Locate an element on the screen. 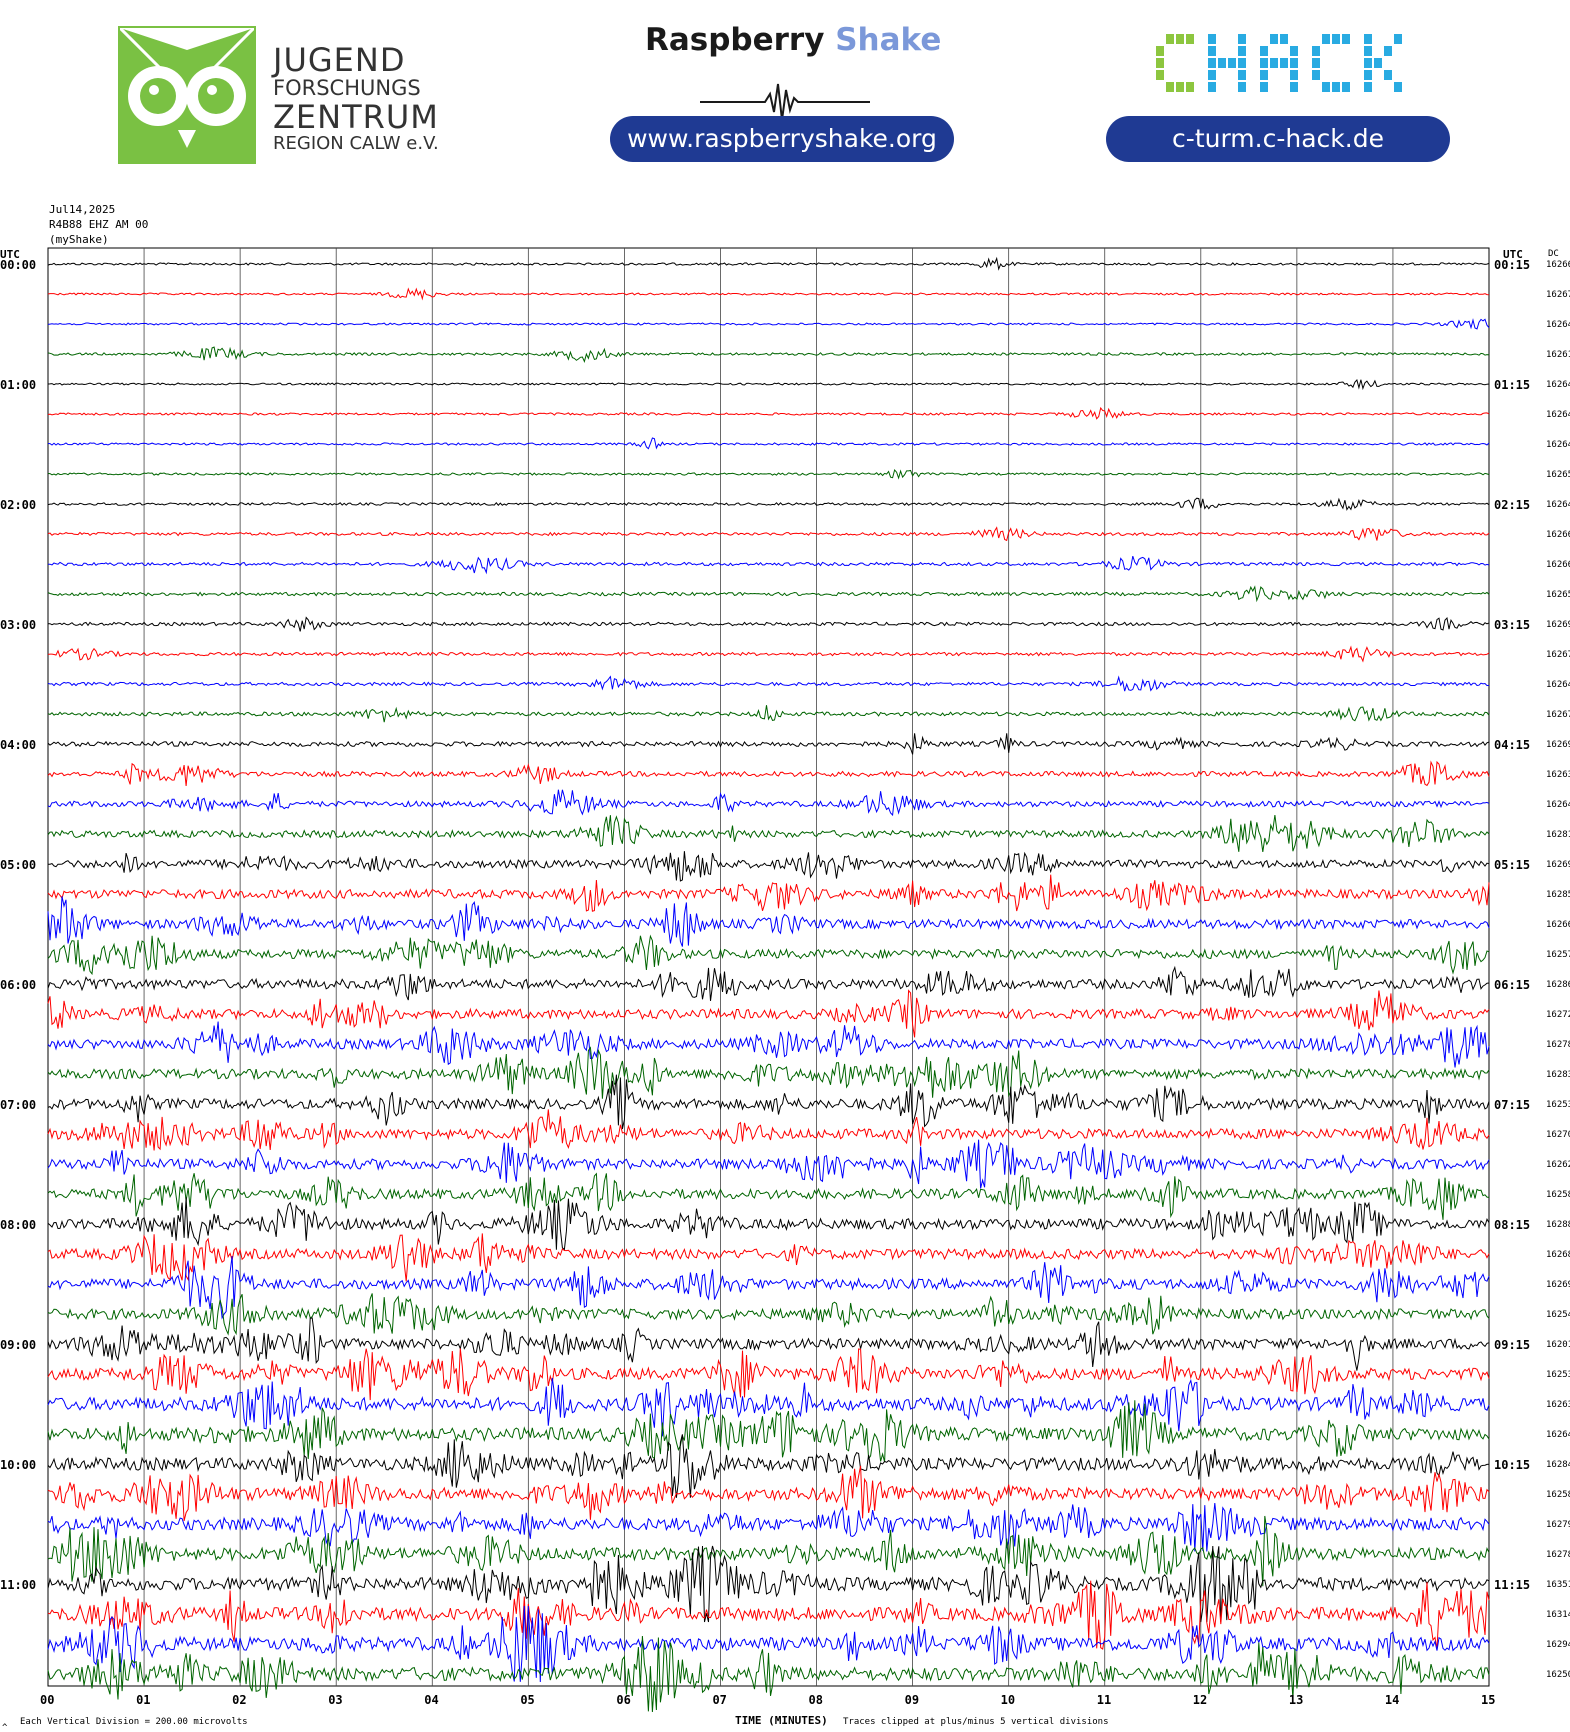 This screenshot has width=1570, height=1732. right-time-label: 02:15 is located at coordinates (1512, 505).